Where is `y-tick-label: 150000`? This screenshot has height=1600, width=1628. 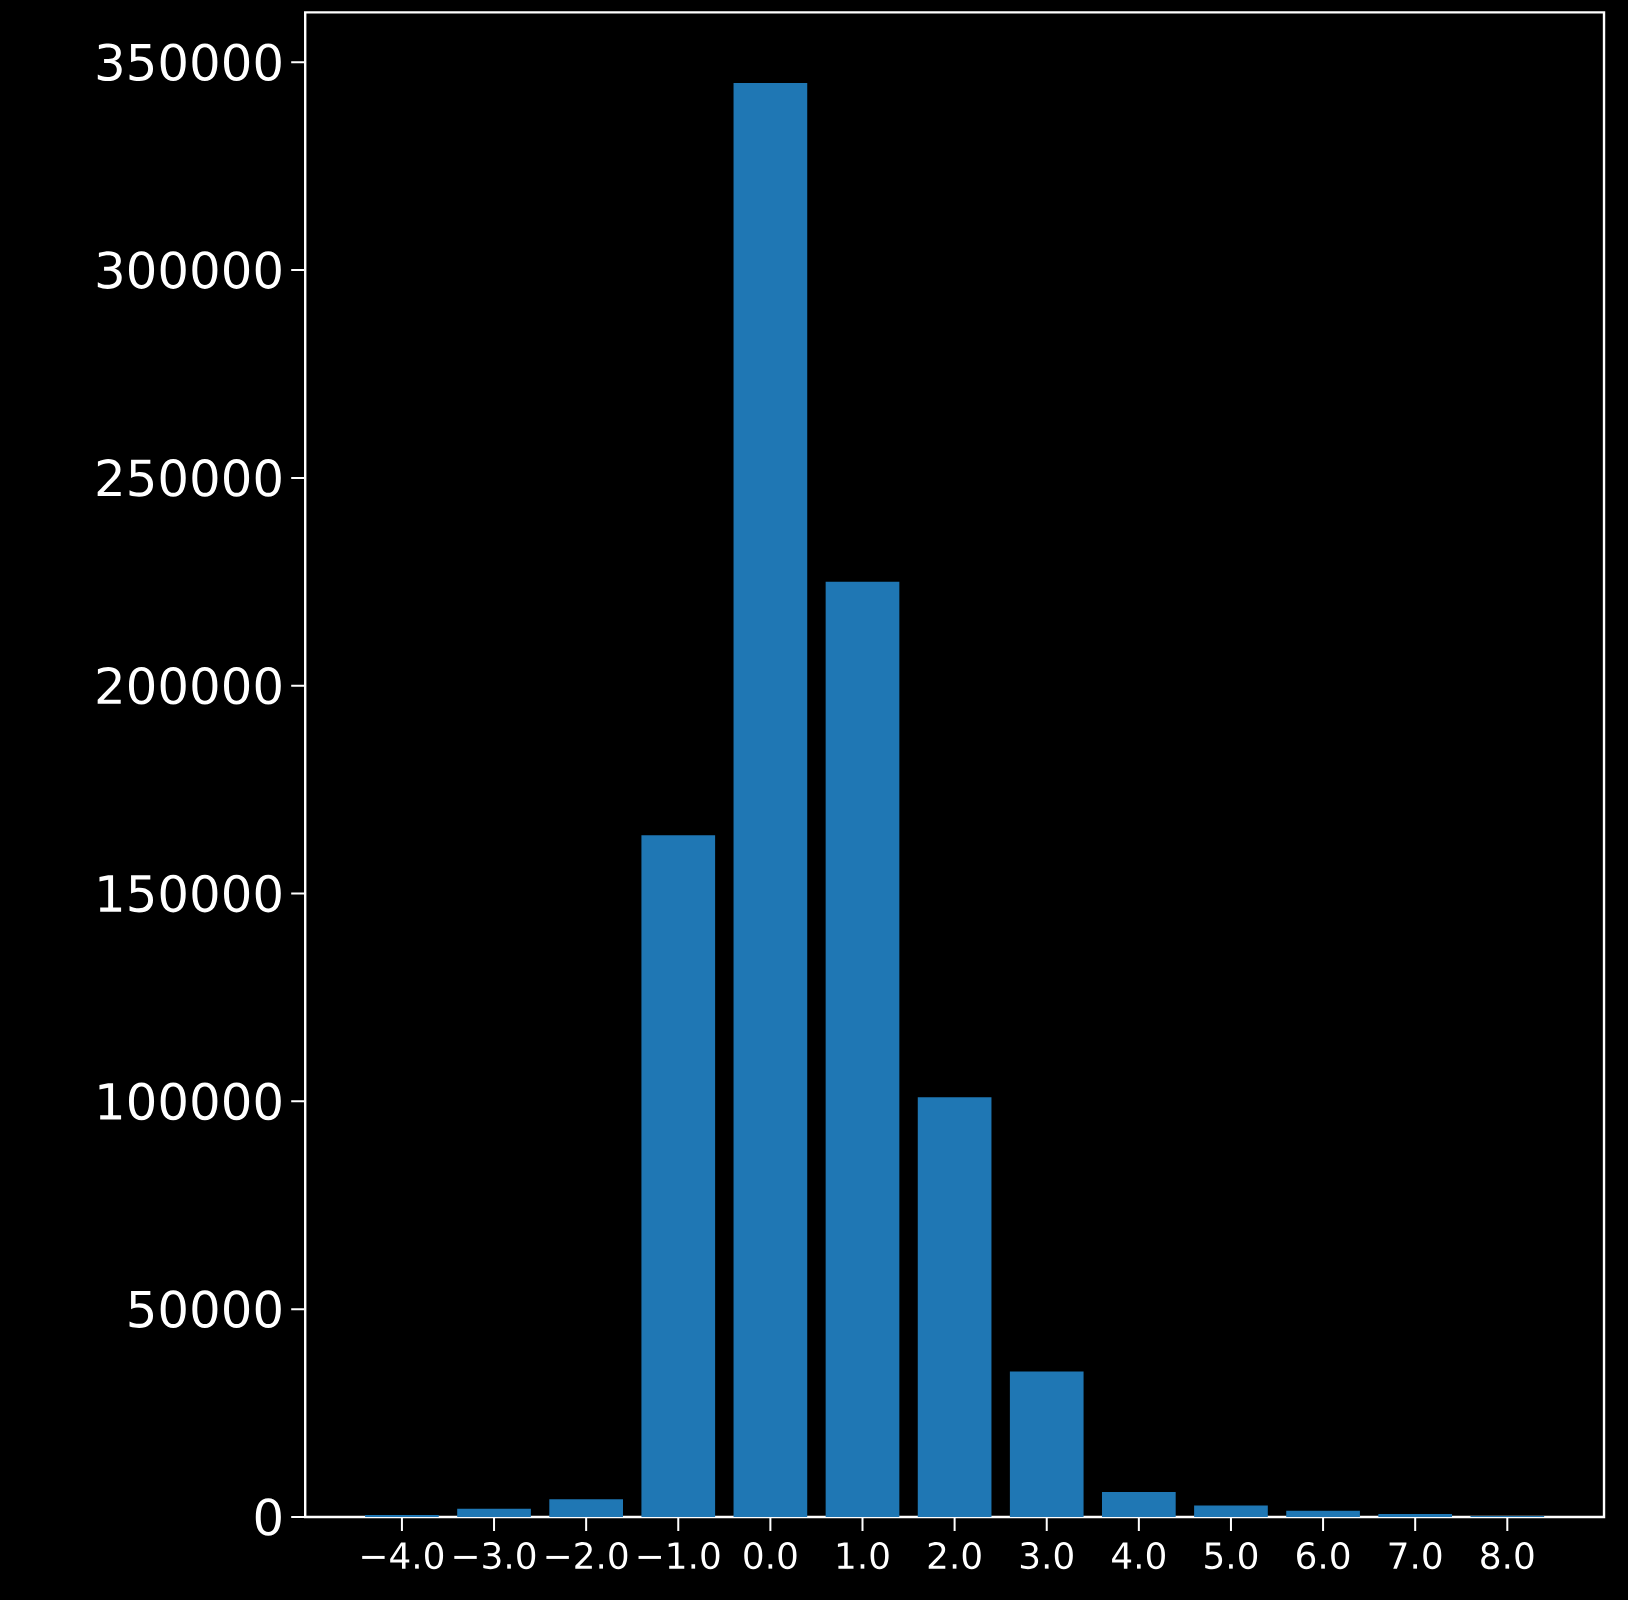
y-tick-label: 150000 is located at coordinates (190, 893).